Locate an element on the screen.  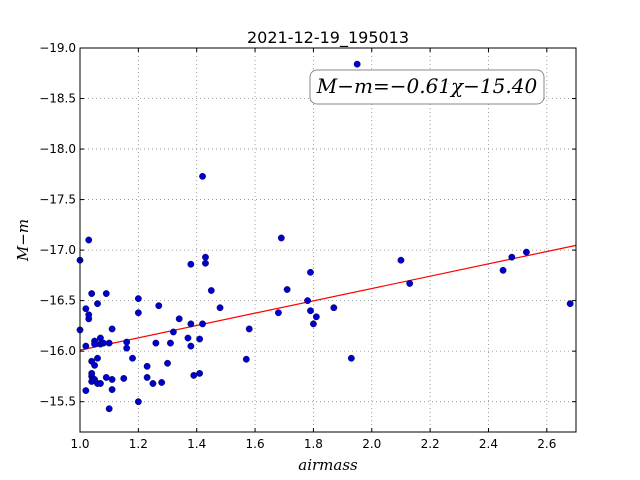
x-tick-label: 2.4 is located at coordinates (488, 444).